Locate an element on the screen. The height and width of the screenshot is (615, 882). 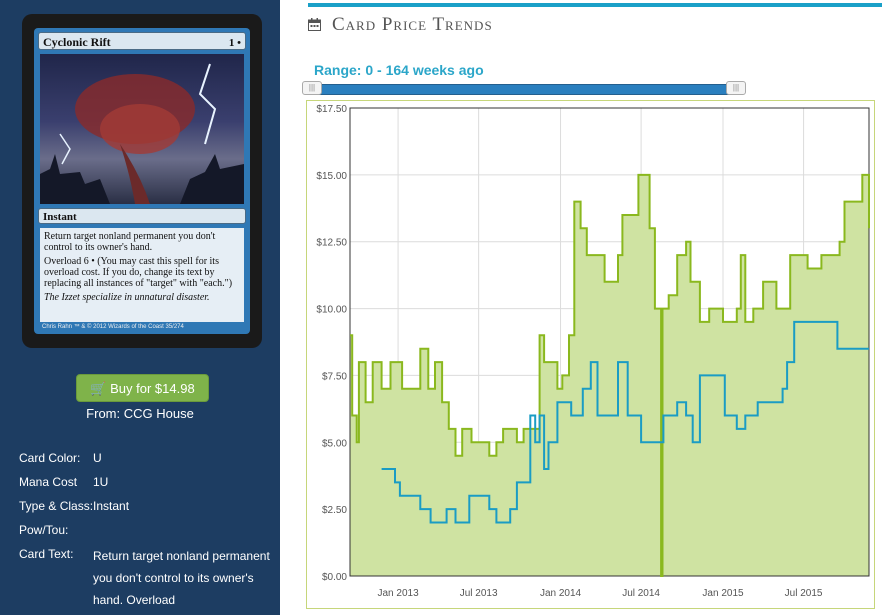
mana-cost-value: 1U is located at coordinates (101, 482).